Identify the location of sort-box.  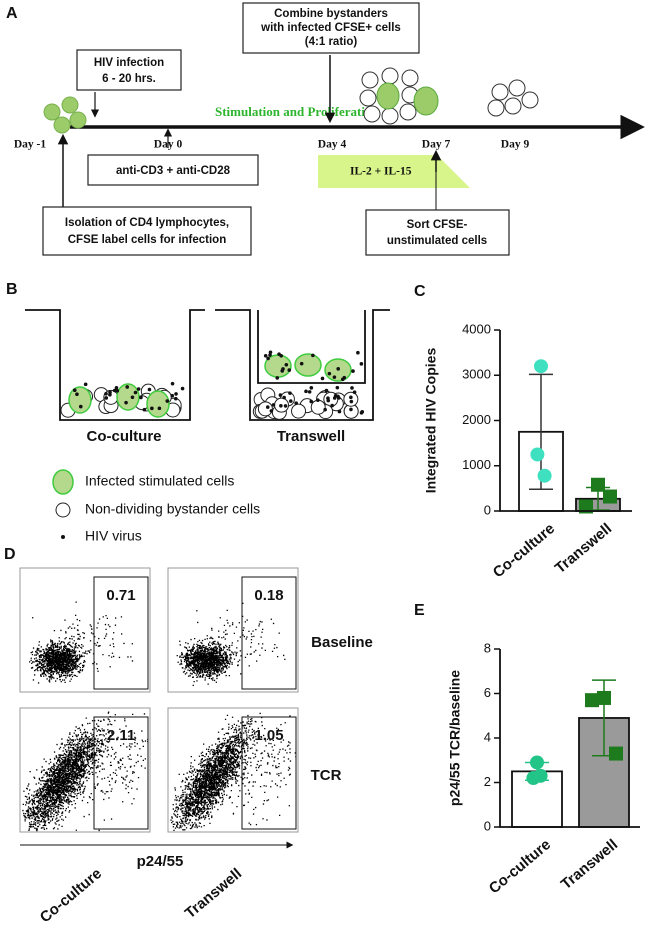
(437, 232).